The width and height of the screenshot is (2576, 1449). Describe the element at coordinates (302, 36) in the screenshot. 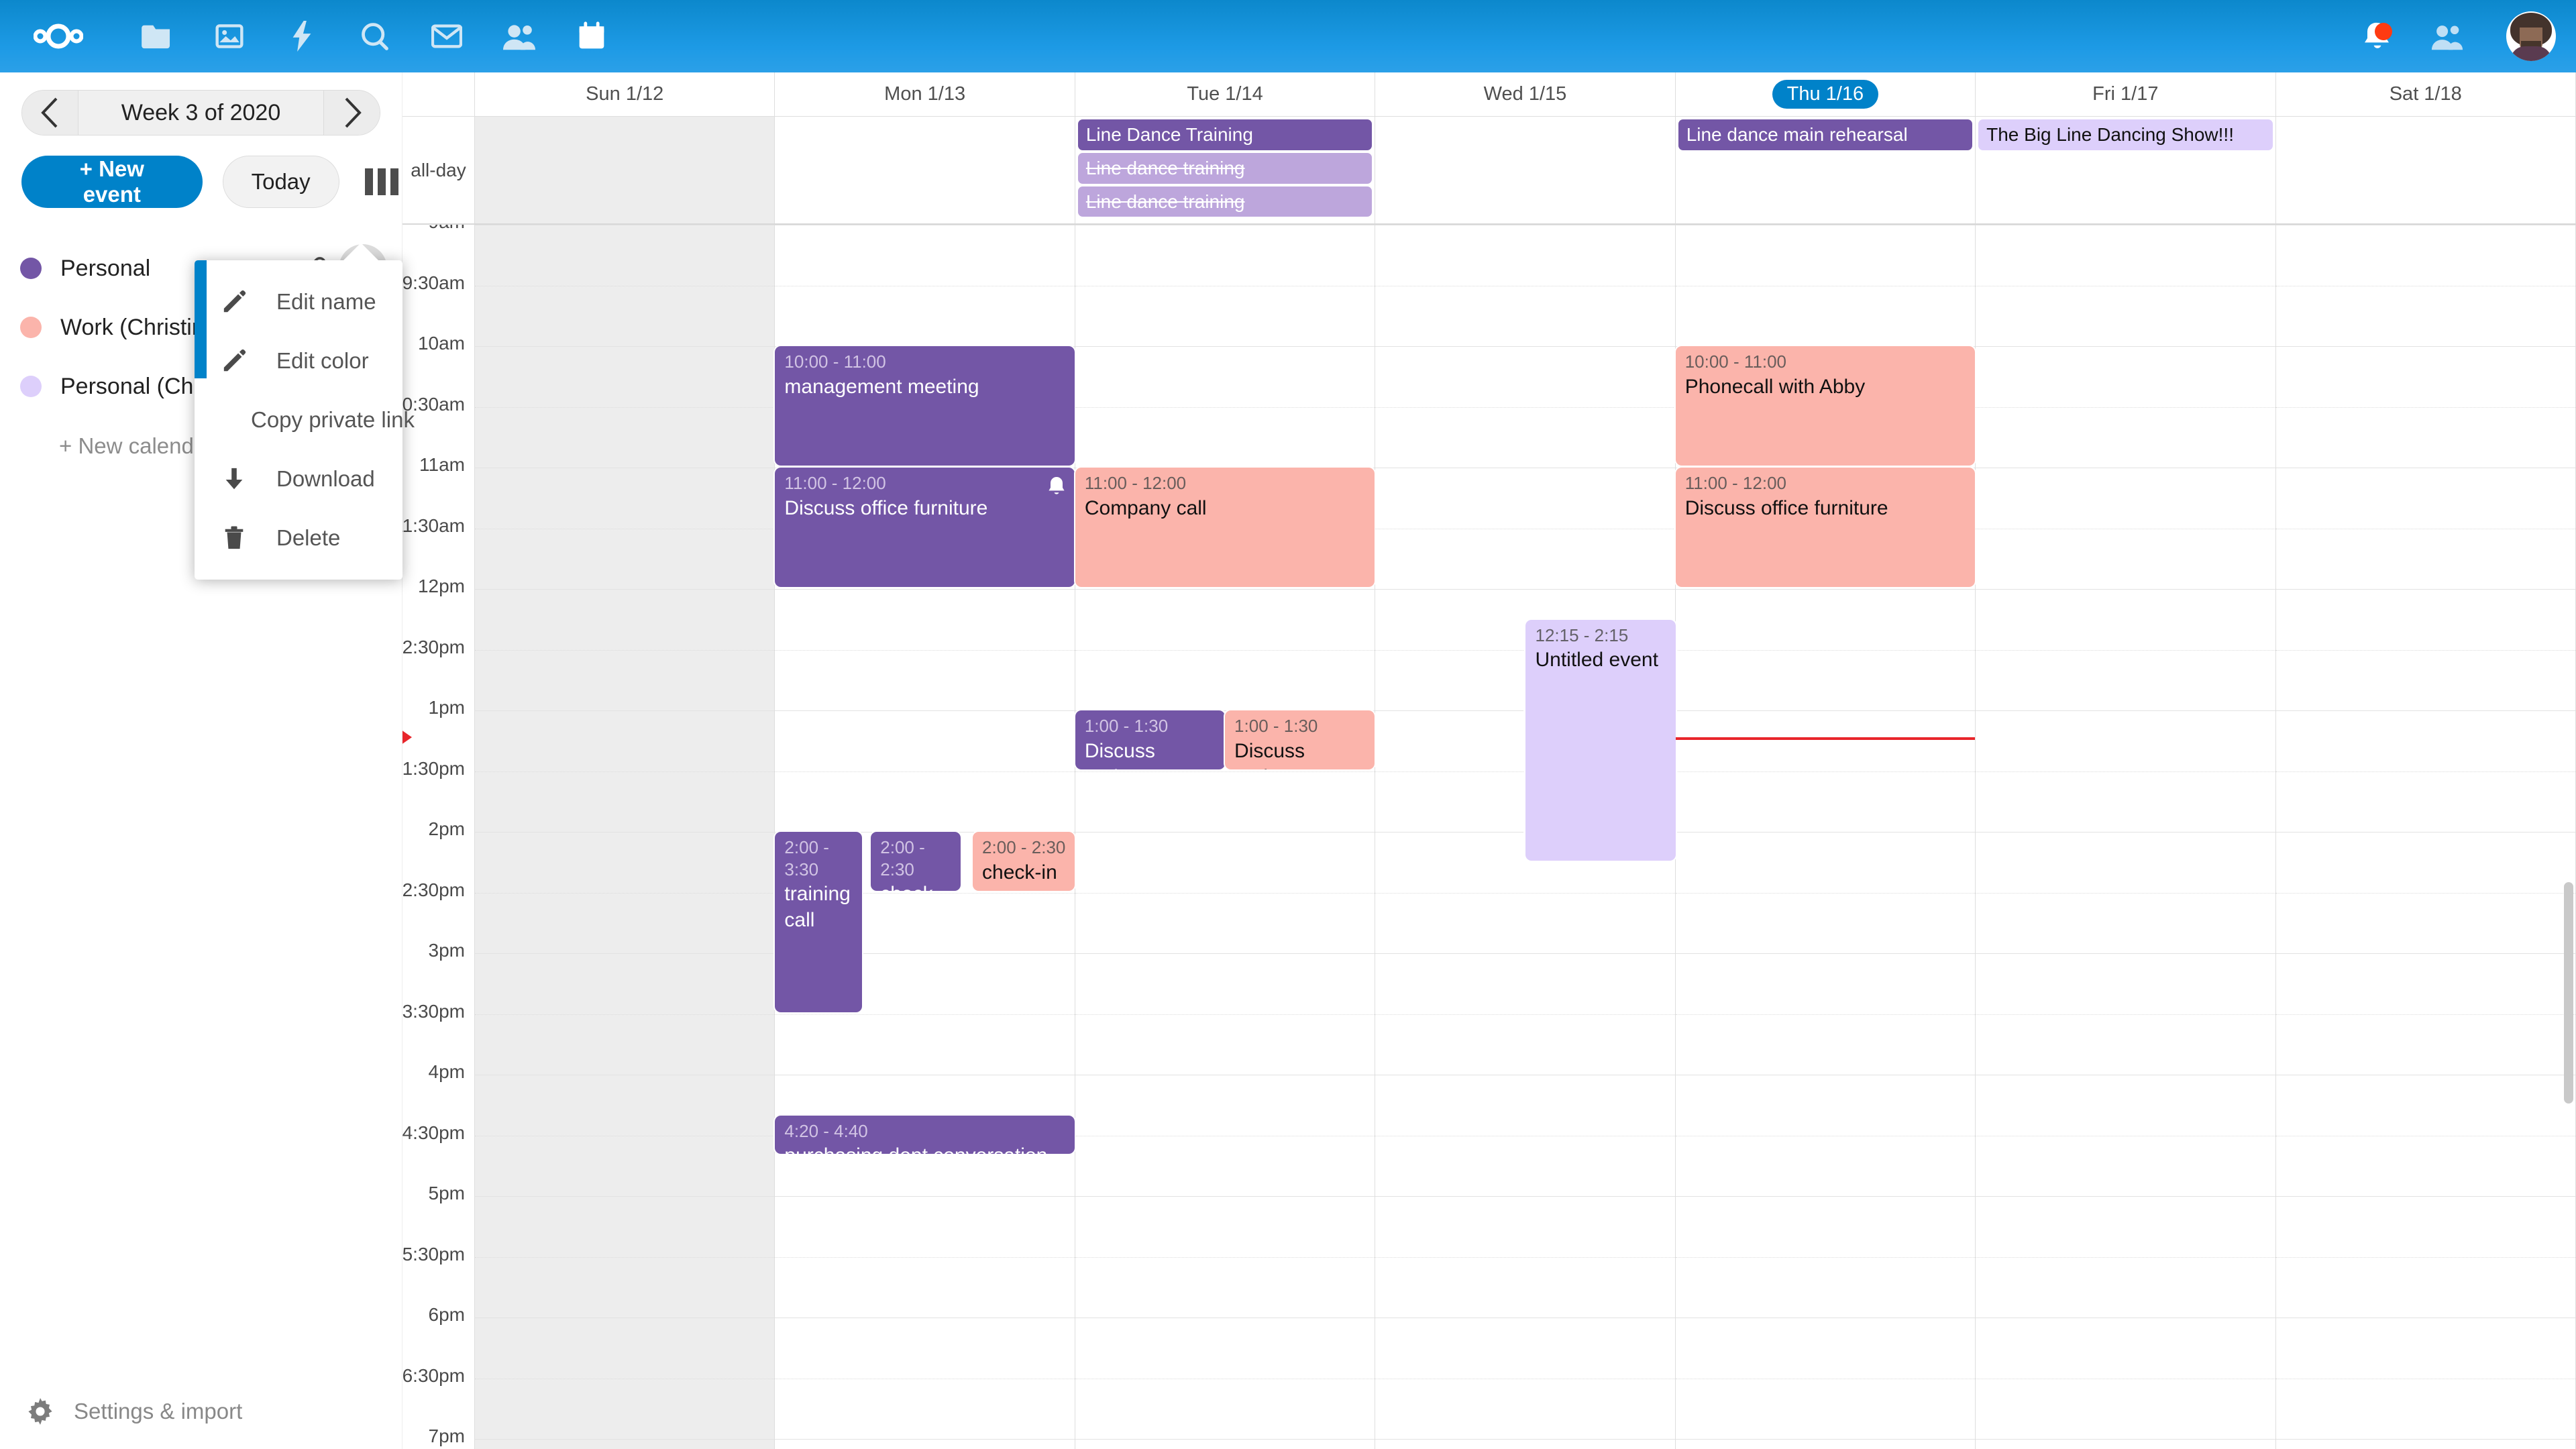

I see `activity-icon` at that location.